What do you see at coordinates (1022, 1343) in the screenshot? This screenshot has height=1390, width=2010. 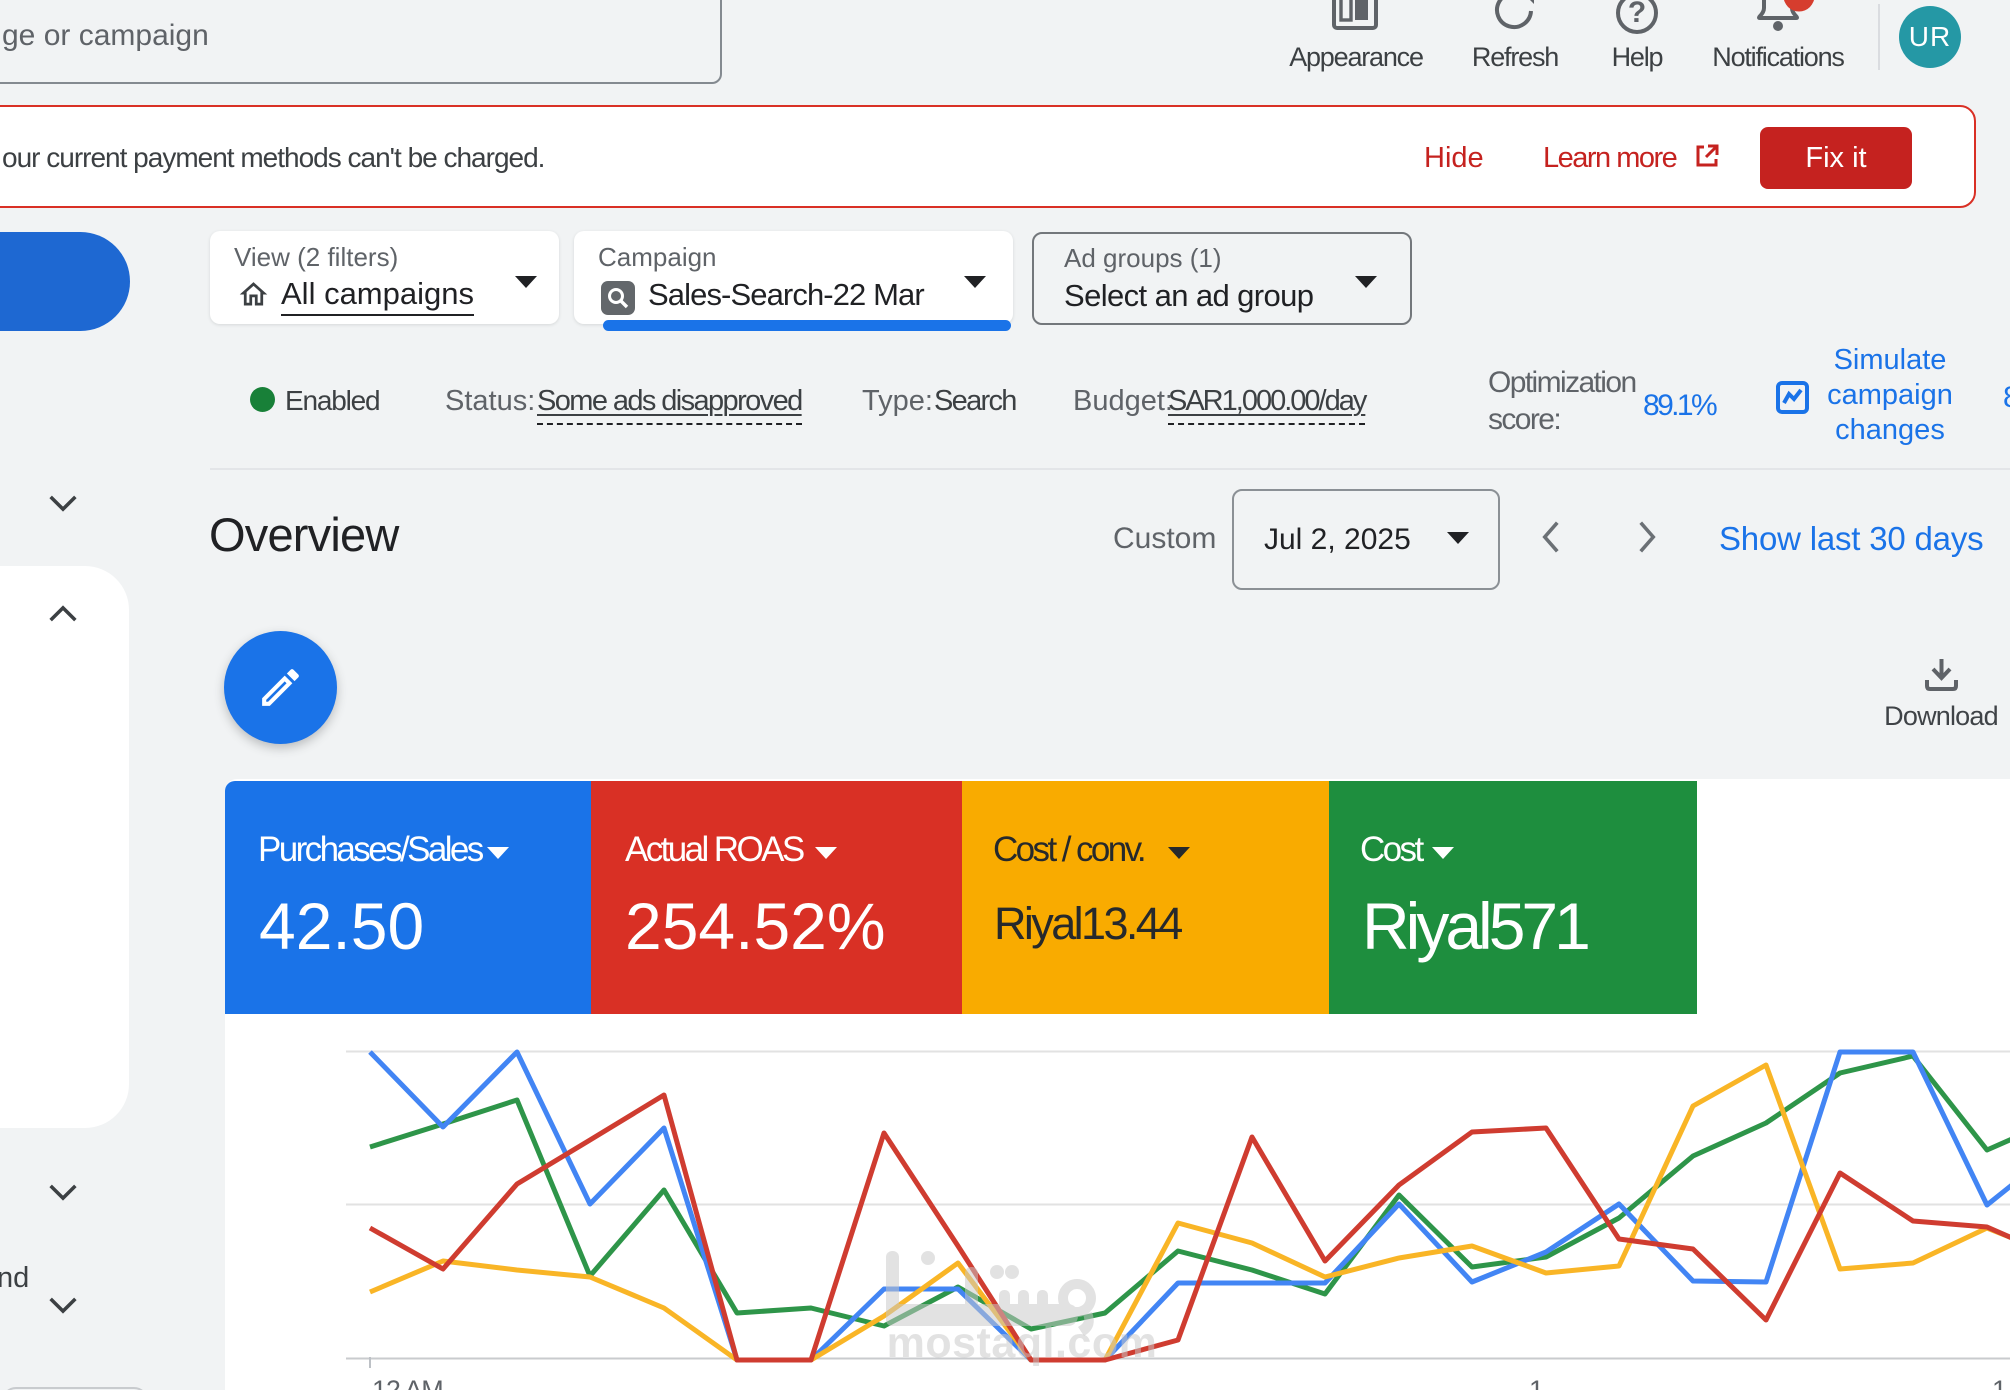 I see `svg-text: mostaql.com` at bounding box center [1022, 1343].